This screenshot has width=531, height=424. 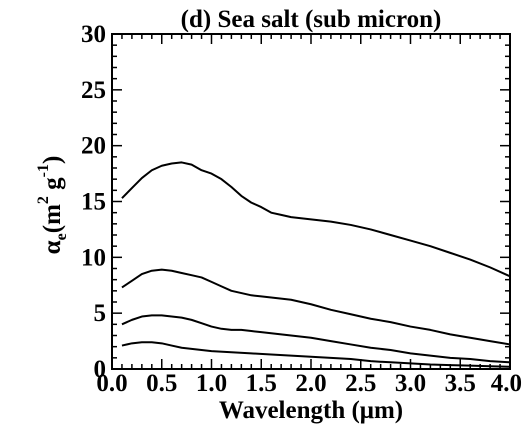 What do you see at coordinates (43, 170) in the screenshot?
I see `y-axis-label-sup2: -1` at bounding box center [43, 170].